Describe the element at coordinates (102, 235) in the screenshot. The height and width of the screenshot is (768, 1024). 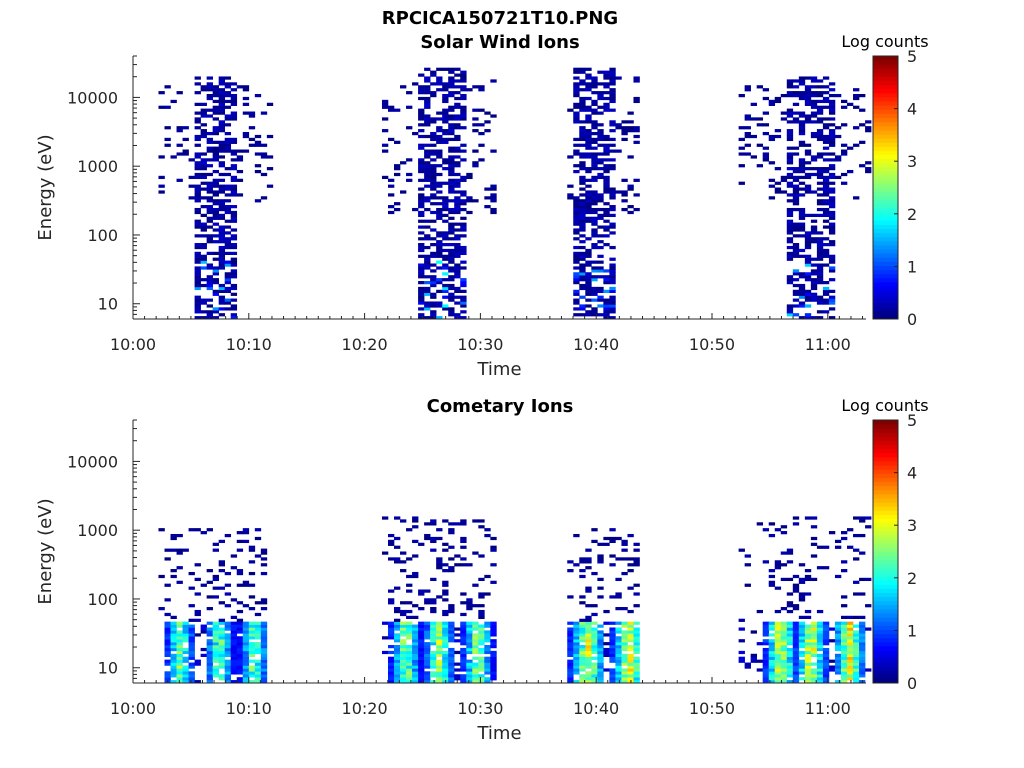
I see `y-tick-label: 100` at that location.